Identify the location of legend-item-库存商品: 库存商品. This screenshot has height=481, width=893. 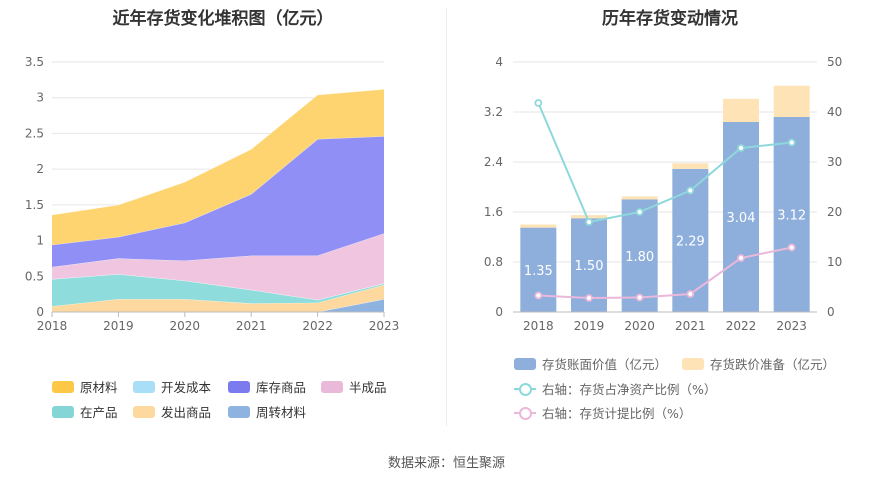
(267, 386).